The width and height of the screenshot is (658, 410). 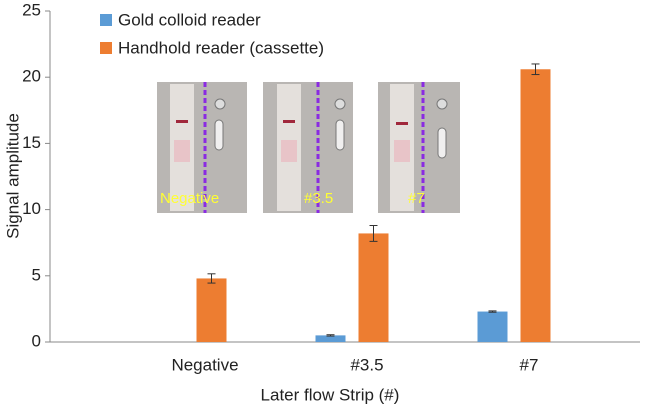 I want to click on x-tick-label: #7, so click(x=529, y=364).